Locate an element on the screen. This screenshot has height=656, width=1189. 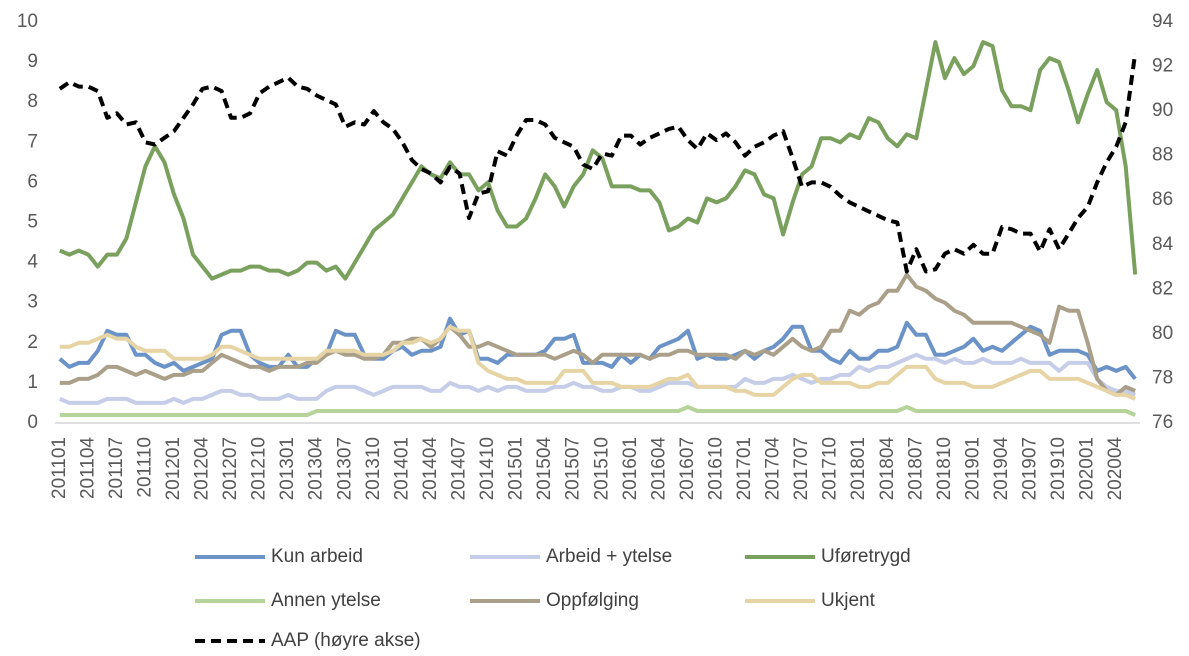
x-tick-label: 202004 is located at coordinates (1115, 469).